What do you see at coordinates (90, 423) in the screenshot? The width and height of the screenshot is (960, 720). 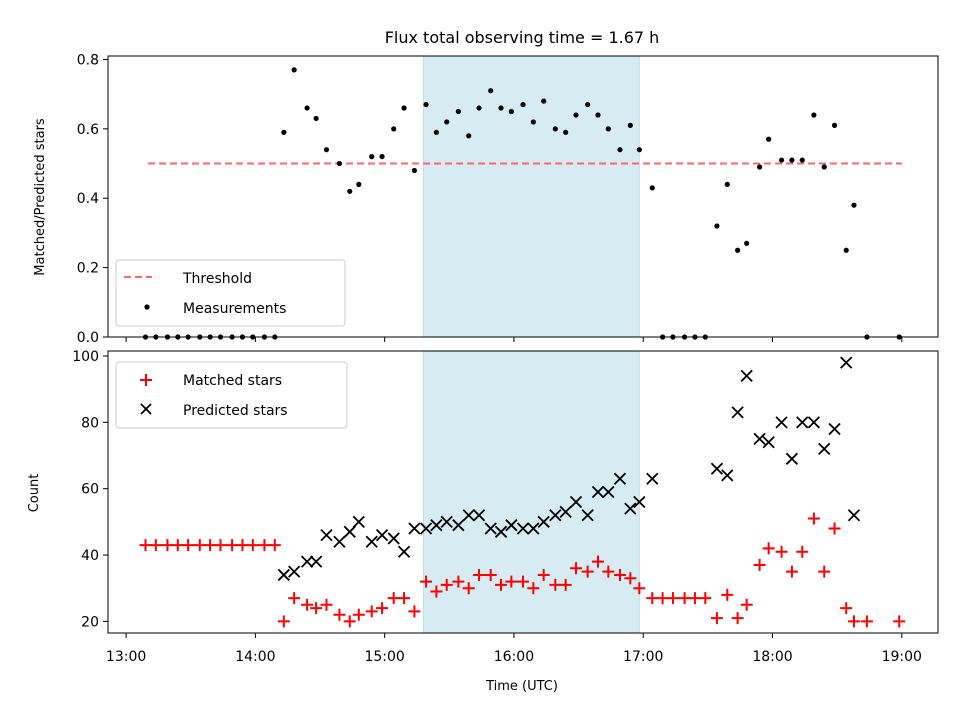 I see `count-y-tick-label: 80` at bounding box center [90, 423].